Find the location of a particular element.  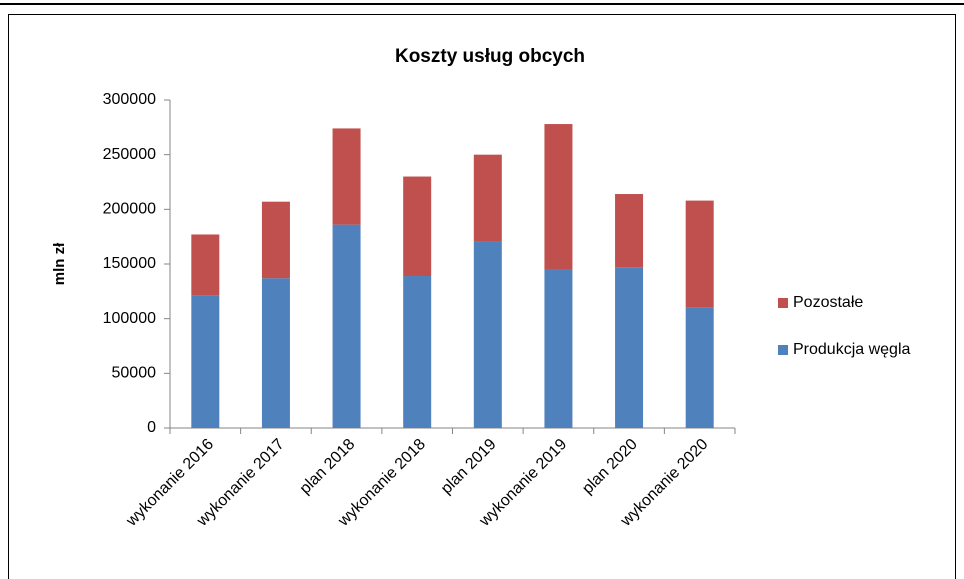

y-tick-label: 100000 is located at coordinates (129, 318).